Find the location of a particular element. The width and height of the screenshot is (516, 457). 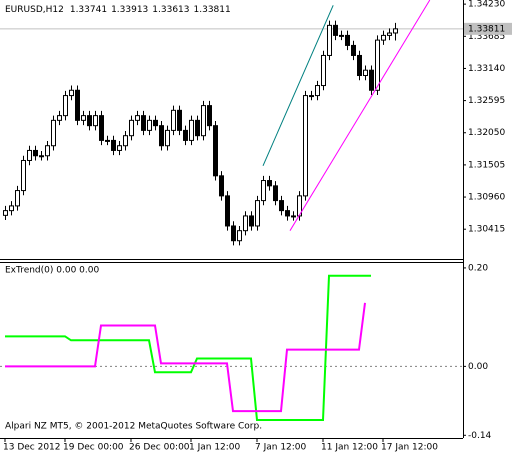

x-tick-label: 26 Dec 00:00 is located at coordinates (159, 448).